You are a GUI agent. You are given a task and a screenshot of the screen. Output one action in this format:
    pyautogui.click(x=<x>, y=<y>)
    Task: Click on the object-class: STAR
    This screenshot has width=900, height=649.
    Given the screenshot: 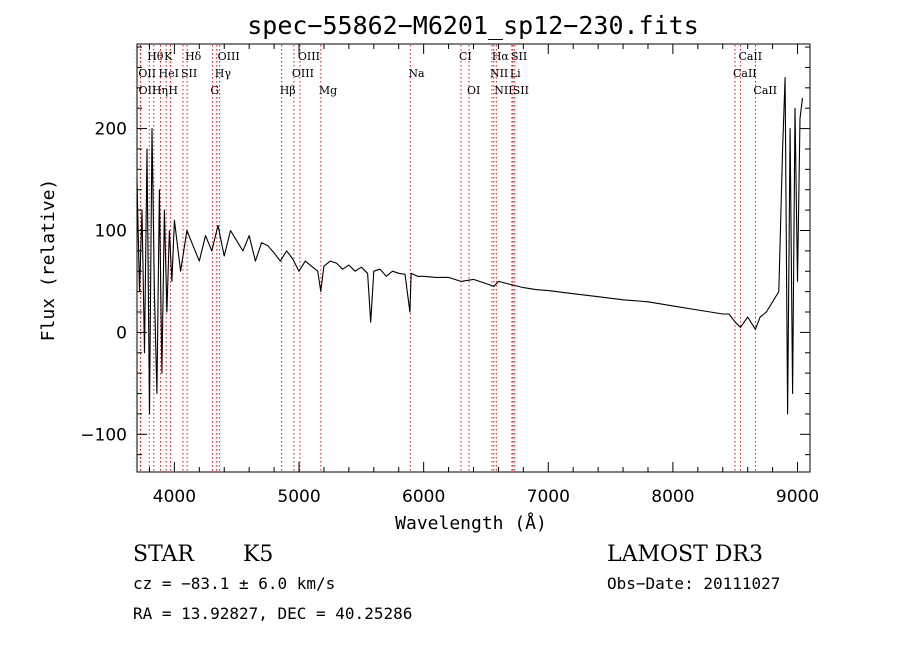 What is the action you would take?
    pyautogui.click(x=164, y=554)
    